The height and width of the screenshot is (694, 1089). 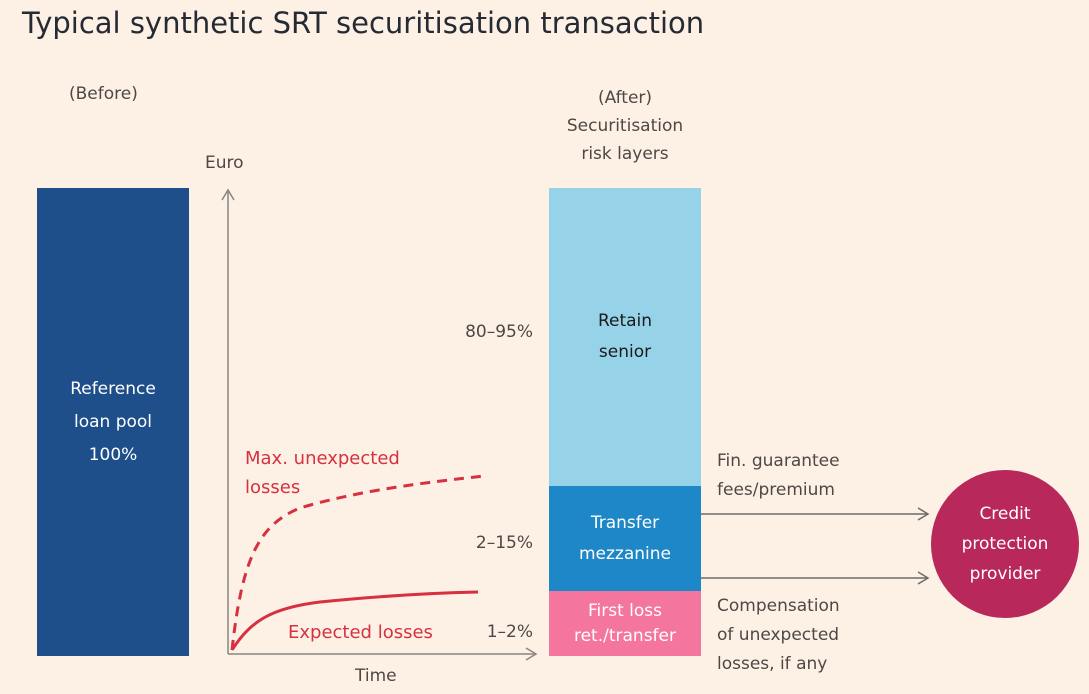 What do you see at coordinates (357, 562) in the screenshot?
I see `max-unexpected-losses-curve` at bounding box center [357, 562].